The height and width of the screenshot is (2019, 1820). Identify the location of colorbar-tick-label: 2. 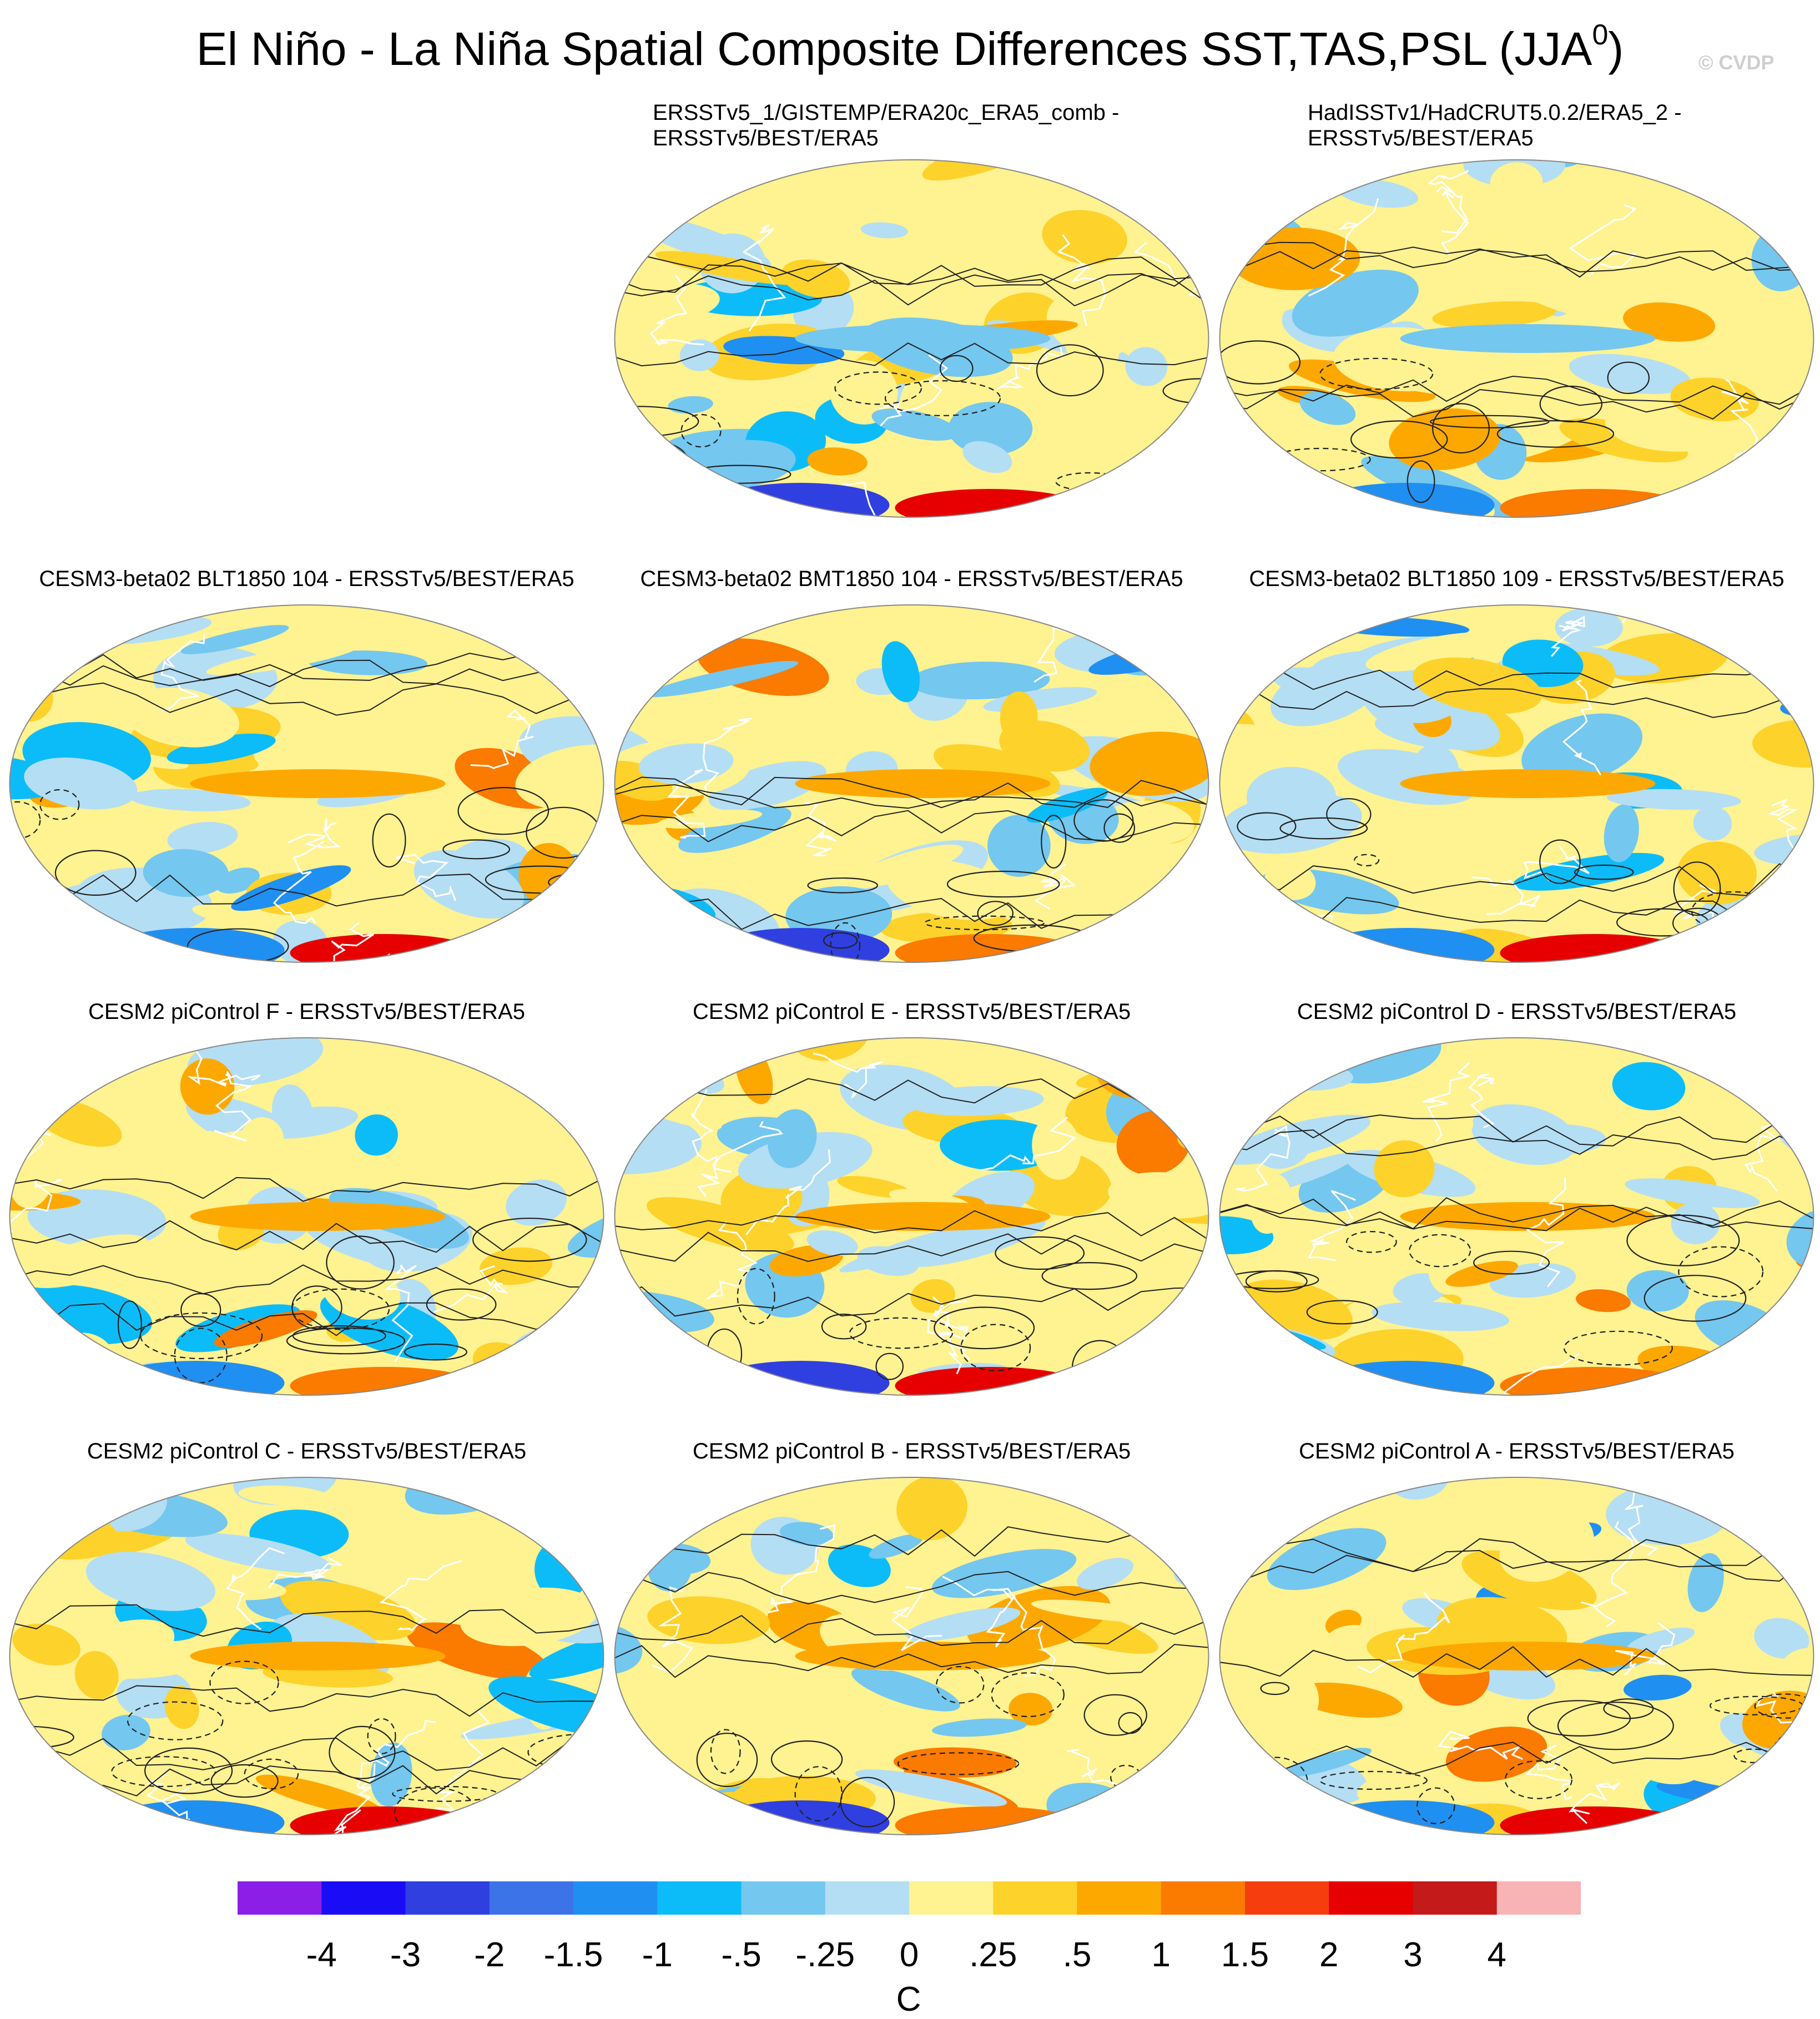
(1328, 1955).